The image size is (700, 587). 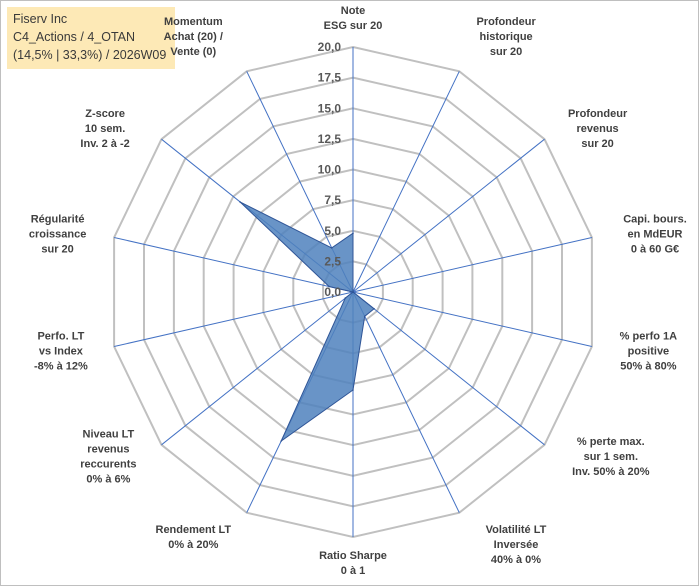 What do you see at coordinates (194, 530) in the screenshot?
I see `axis-label-line: Rendement LT` at bounding box center [194, 530].